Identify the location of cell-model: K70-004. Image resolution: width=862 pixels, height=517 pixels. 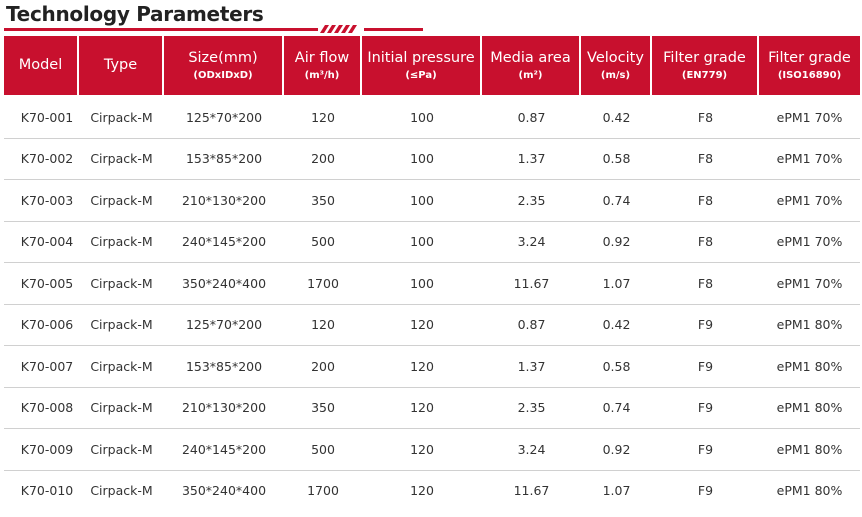
(41, 242).